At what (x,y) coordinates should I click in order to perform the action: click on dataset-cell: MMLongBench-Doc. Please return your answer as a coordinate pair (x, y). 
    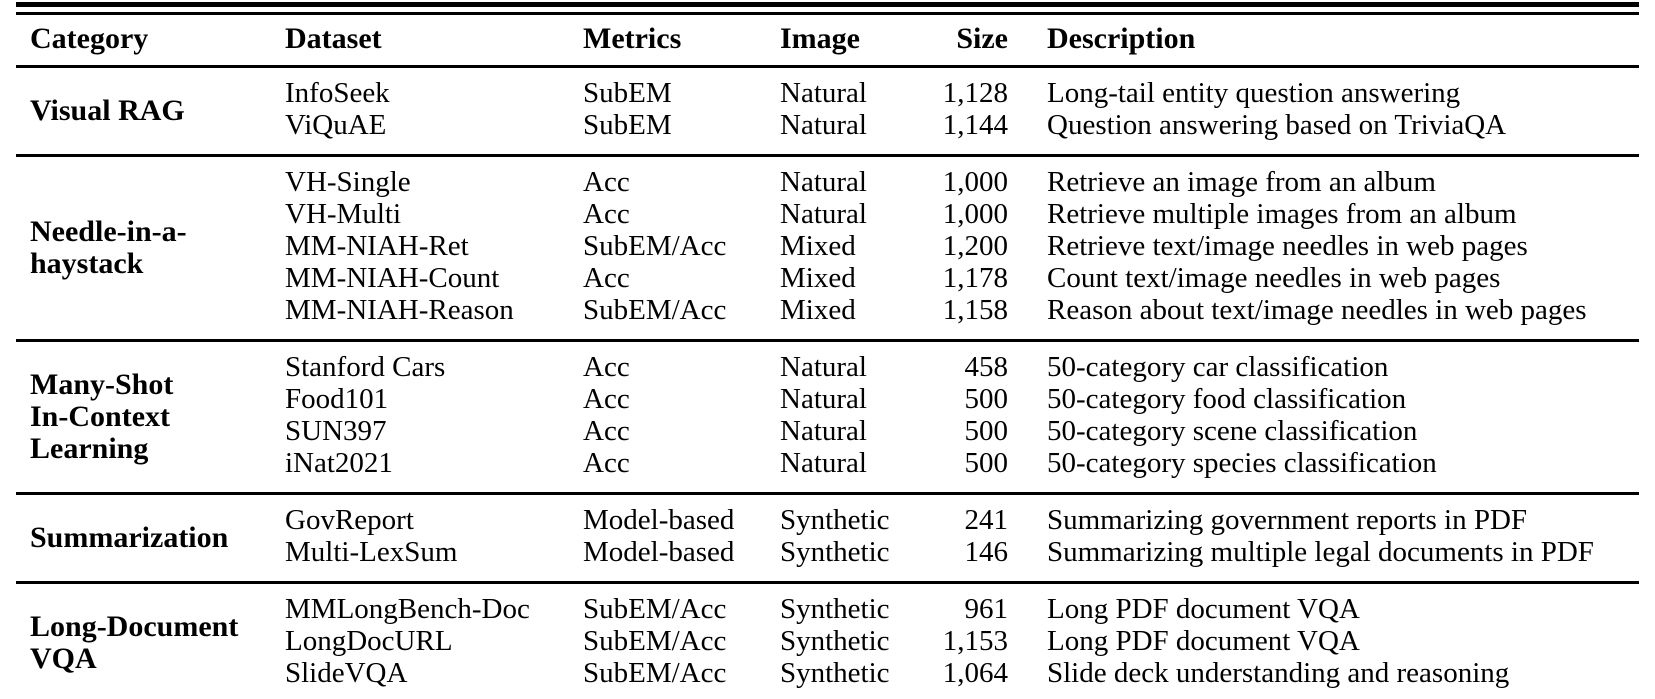
    Looking at the image, I should click on (407, 609).